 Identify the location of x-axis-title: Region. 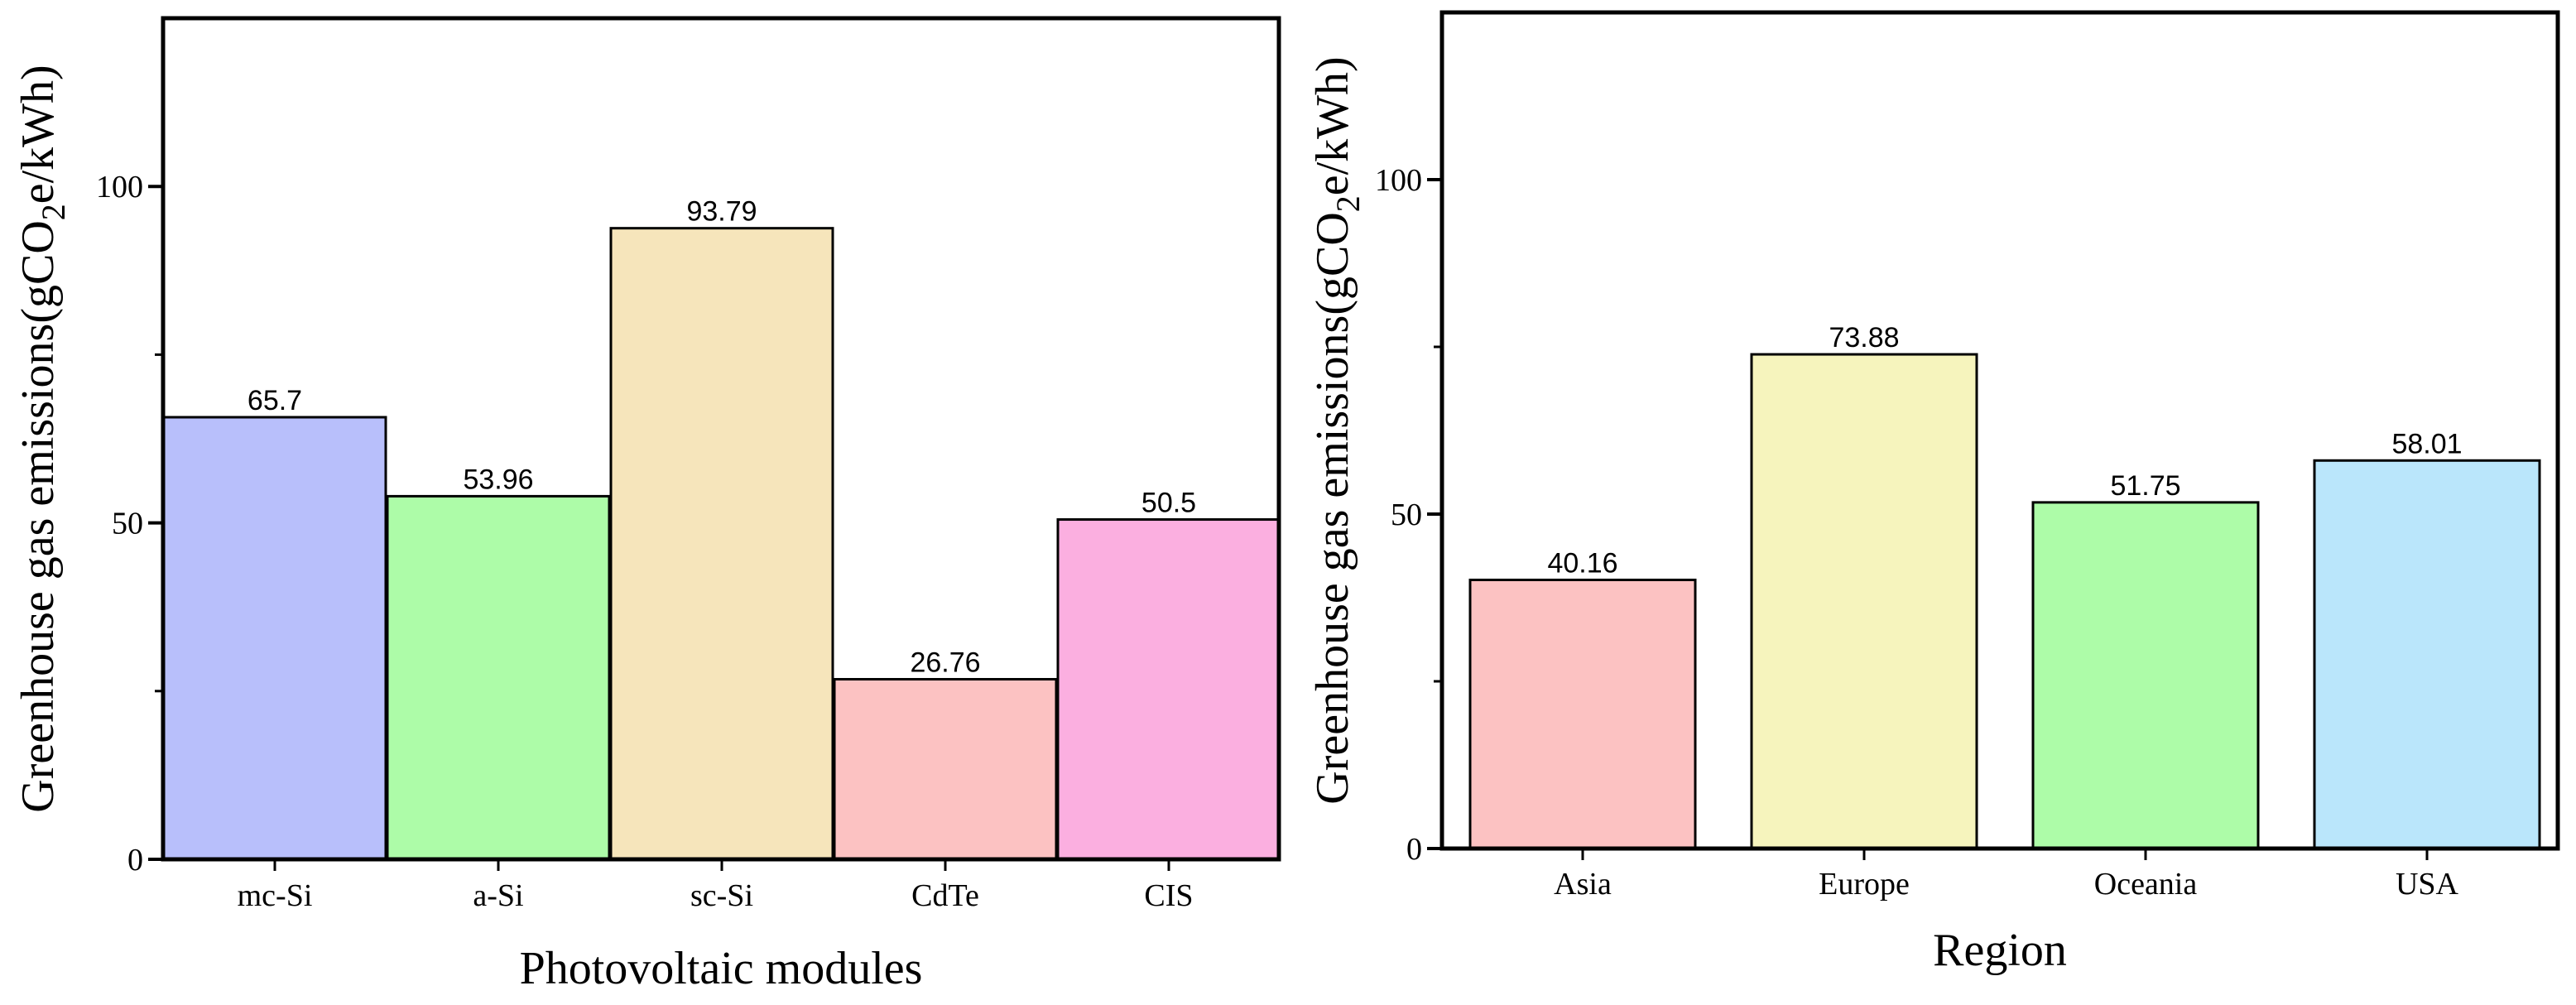
(2000, 950).